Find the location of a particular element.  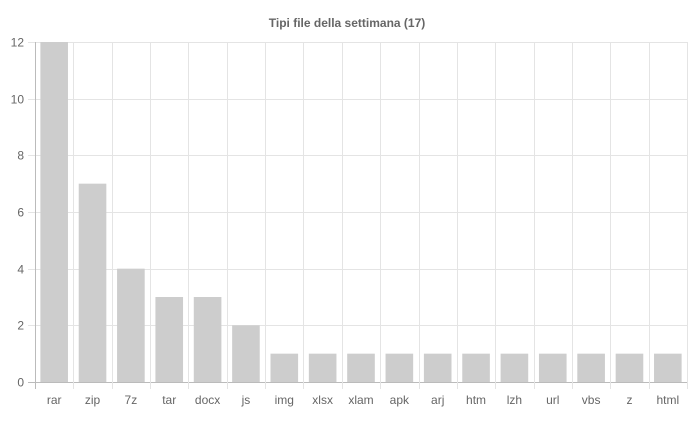

bar-lzh is located at coordinates (514, 367).